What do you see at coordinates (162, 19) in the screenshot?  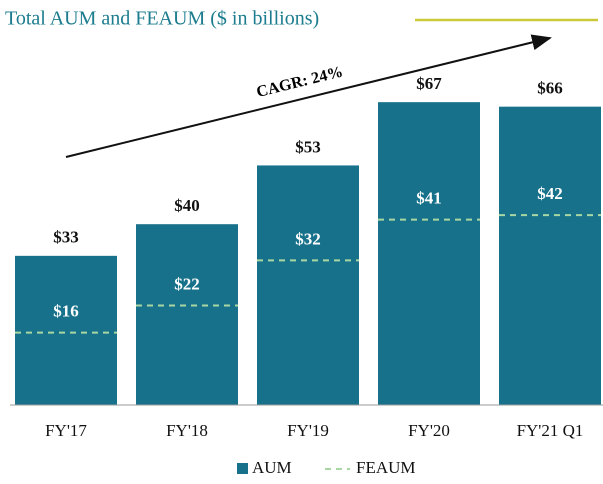 I see `chart-title: Total AUM and FEAUM ($ in billions)` at bounding box center [162, 19].